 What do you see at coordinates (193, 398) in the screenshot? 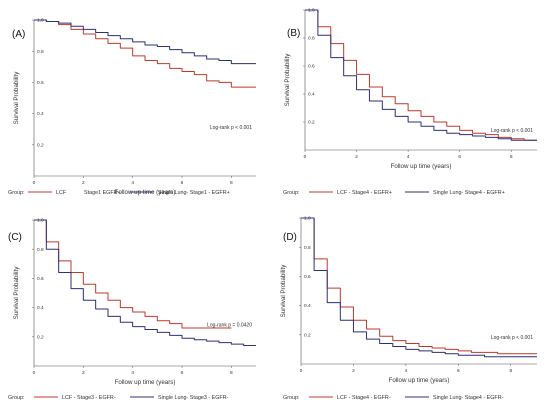
I see `legend-label: Single Lung- Stage3 - EGFR-` at bounding box center [193, 398].